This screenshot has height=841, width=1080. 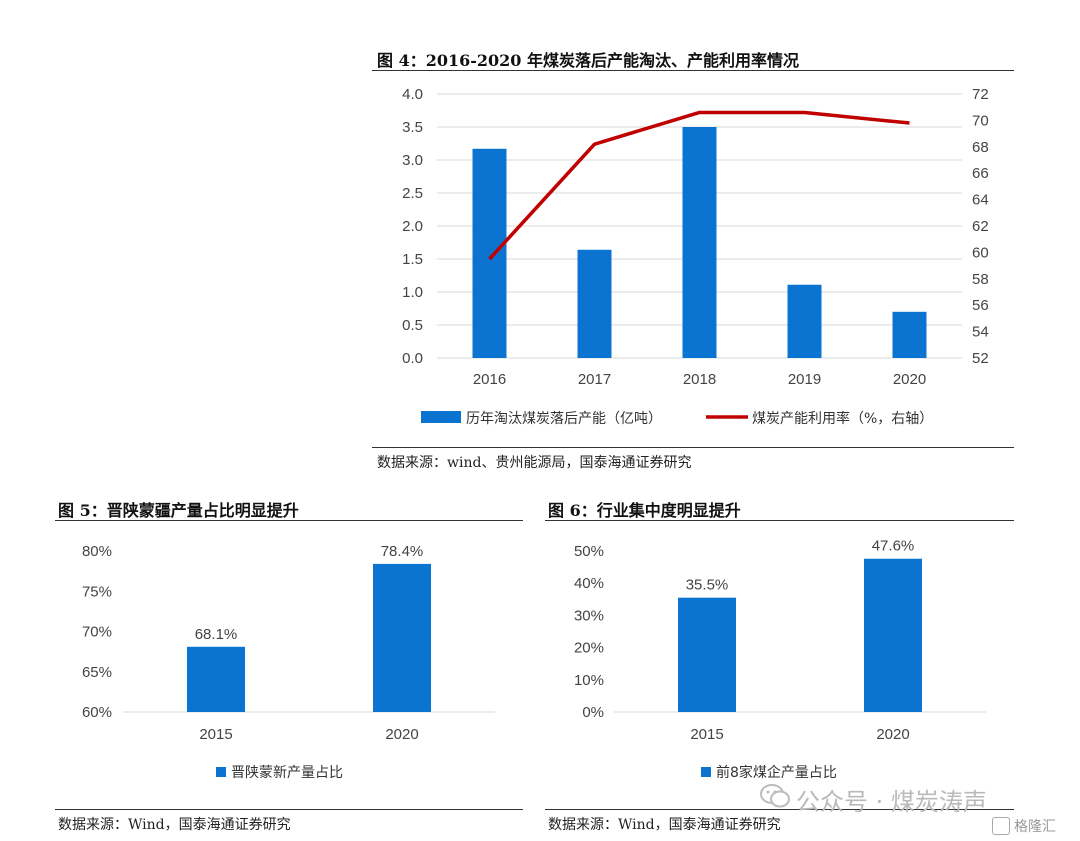 I want to click on y-right-tick-label: 58, so click(x=980, y=279).